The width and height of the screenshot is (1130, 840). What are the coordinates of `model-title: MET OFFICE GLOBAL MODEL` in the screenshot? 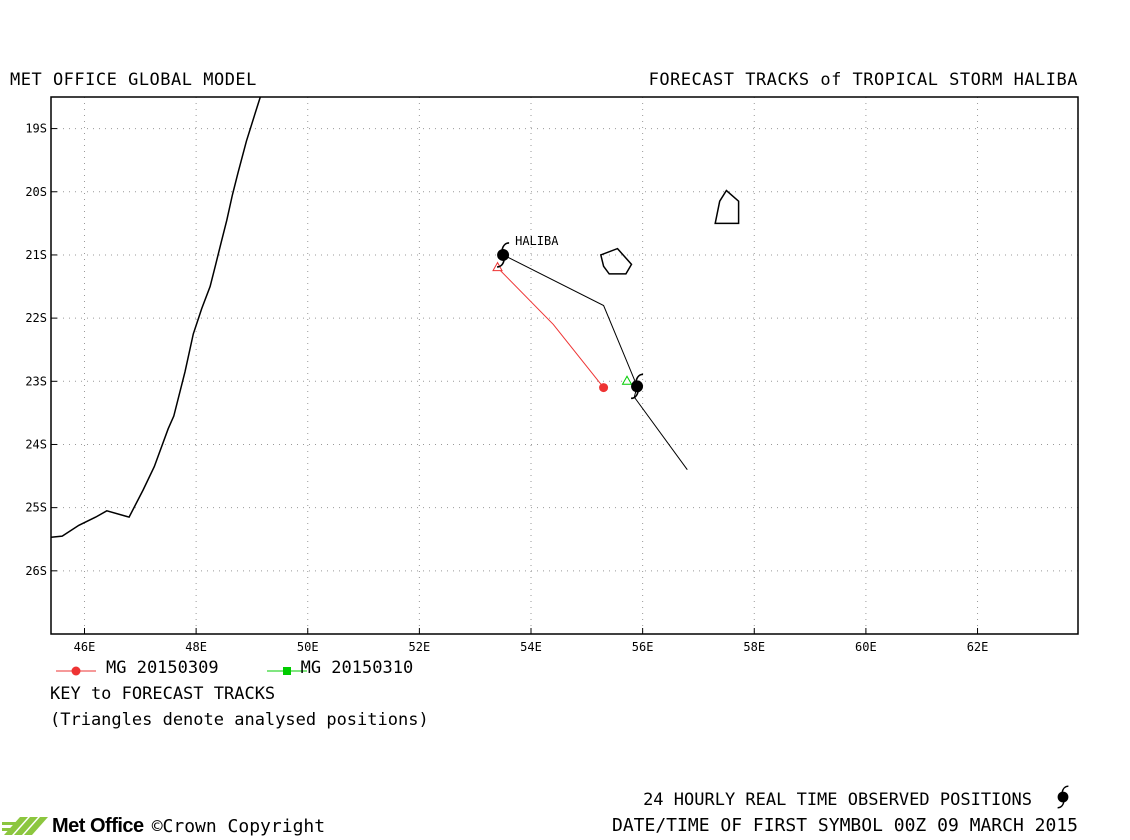 It's located at (133, 80).